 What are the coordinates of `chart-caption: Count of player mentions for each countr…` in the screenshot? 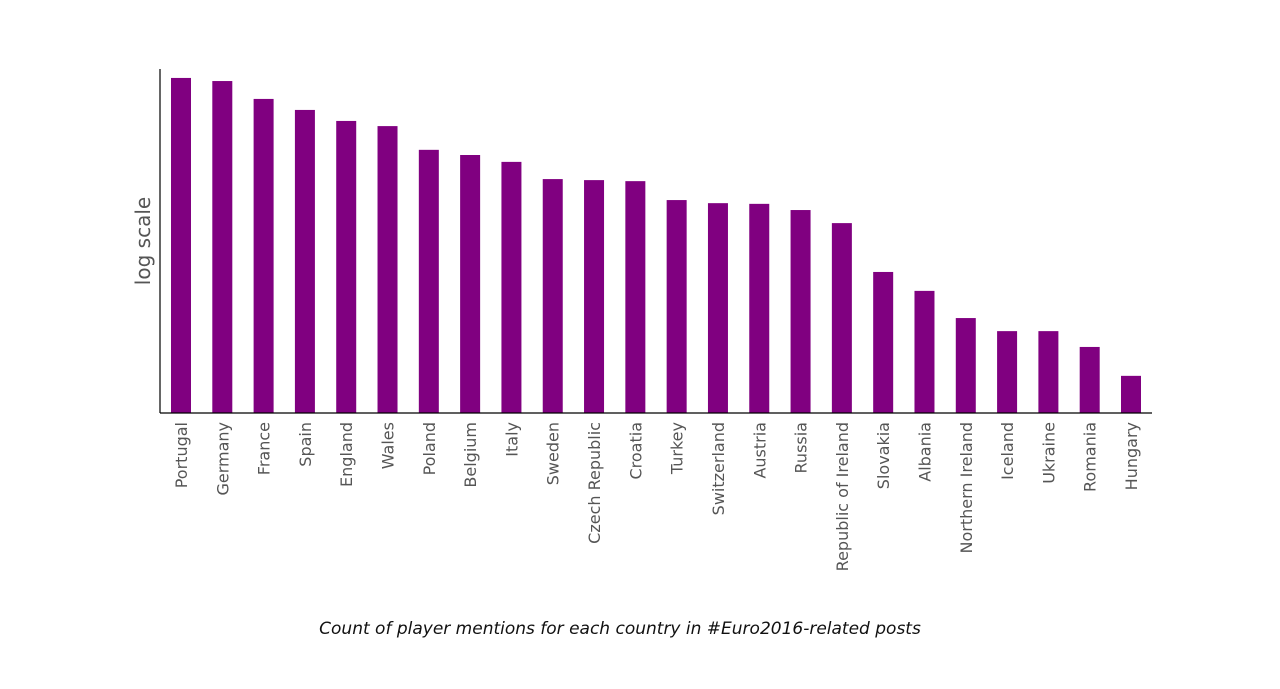 It's located at (620, 629).